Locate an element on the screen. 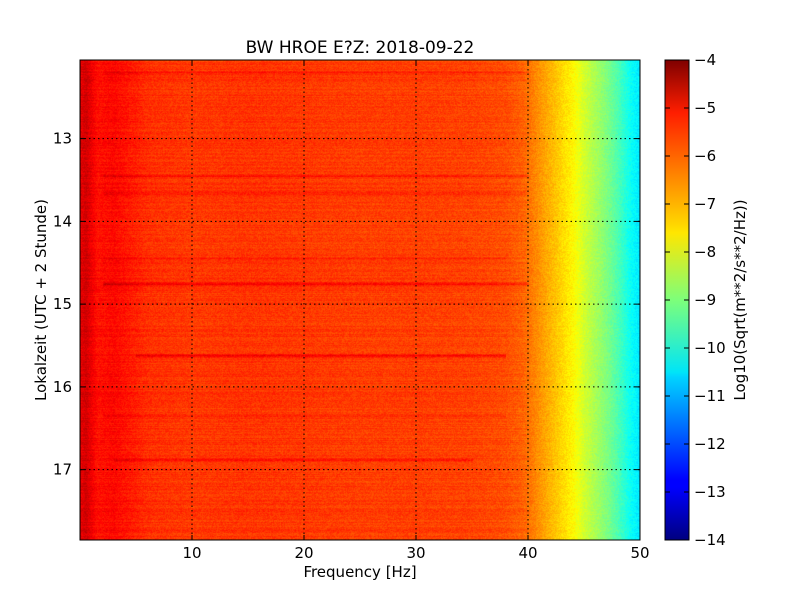  colorbar-tick-label: −14 is located at coordinates (710, 540).